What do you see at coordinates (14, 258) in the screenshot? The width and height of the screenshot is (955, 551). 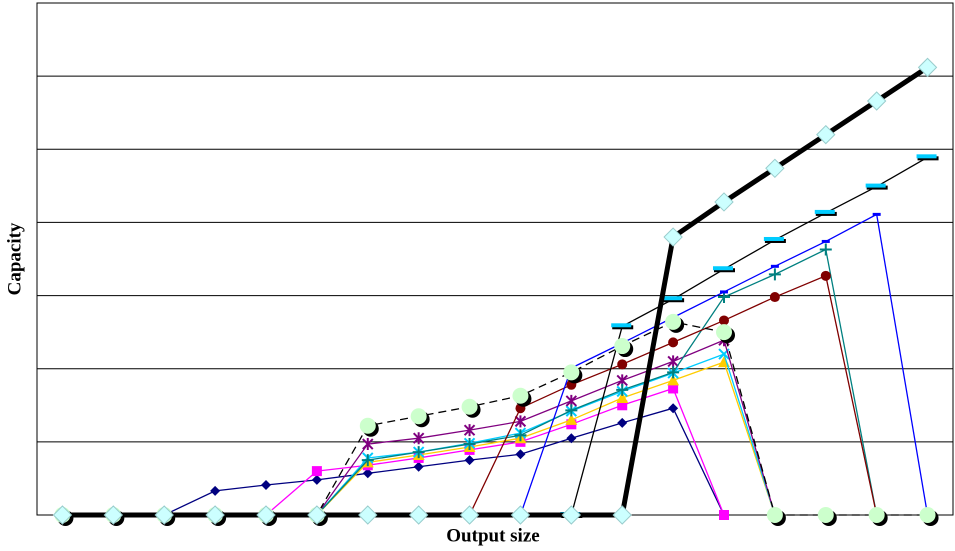 I see `y-axis-label: Capacity` at bounding box center [14, 258].